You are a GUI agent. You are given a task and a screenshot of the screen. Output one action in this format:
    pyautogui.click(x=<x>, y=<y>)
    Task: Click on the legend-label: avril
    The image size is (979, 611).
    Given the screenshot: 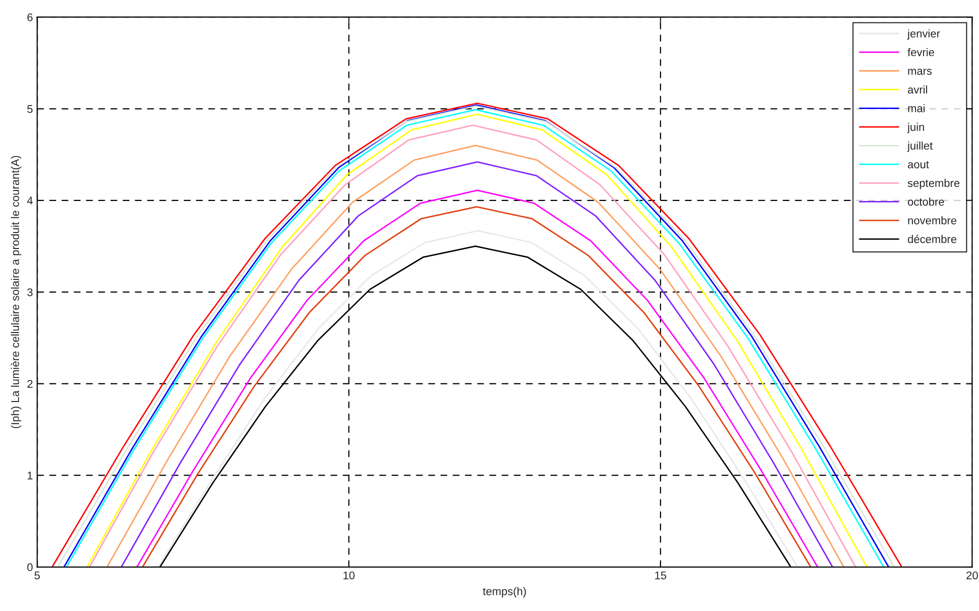 What is the action you would take?
    pyautogui.click(x=918, y=89)
    